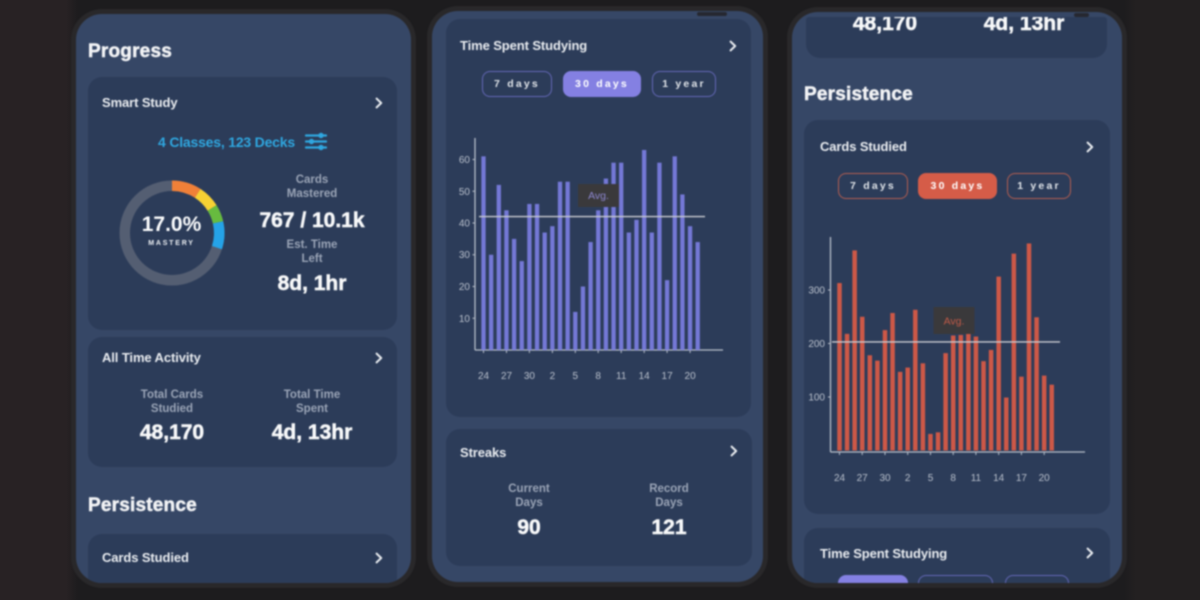  I want to click on svg-text: 300, so click(816, 291).